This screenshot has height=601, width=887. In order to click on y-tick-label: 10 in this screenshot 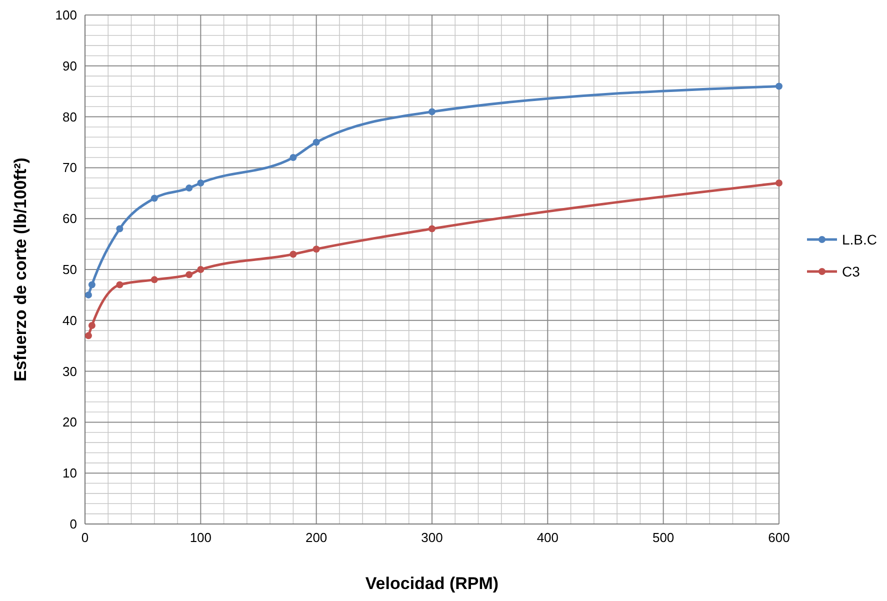, I will do `click(69, 473)`.